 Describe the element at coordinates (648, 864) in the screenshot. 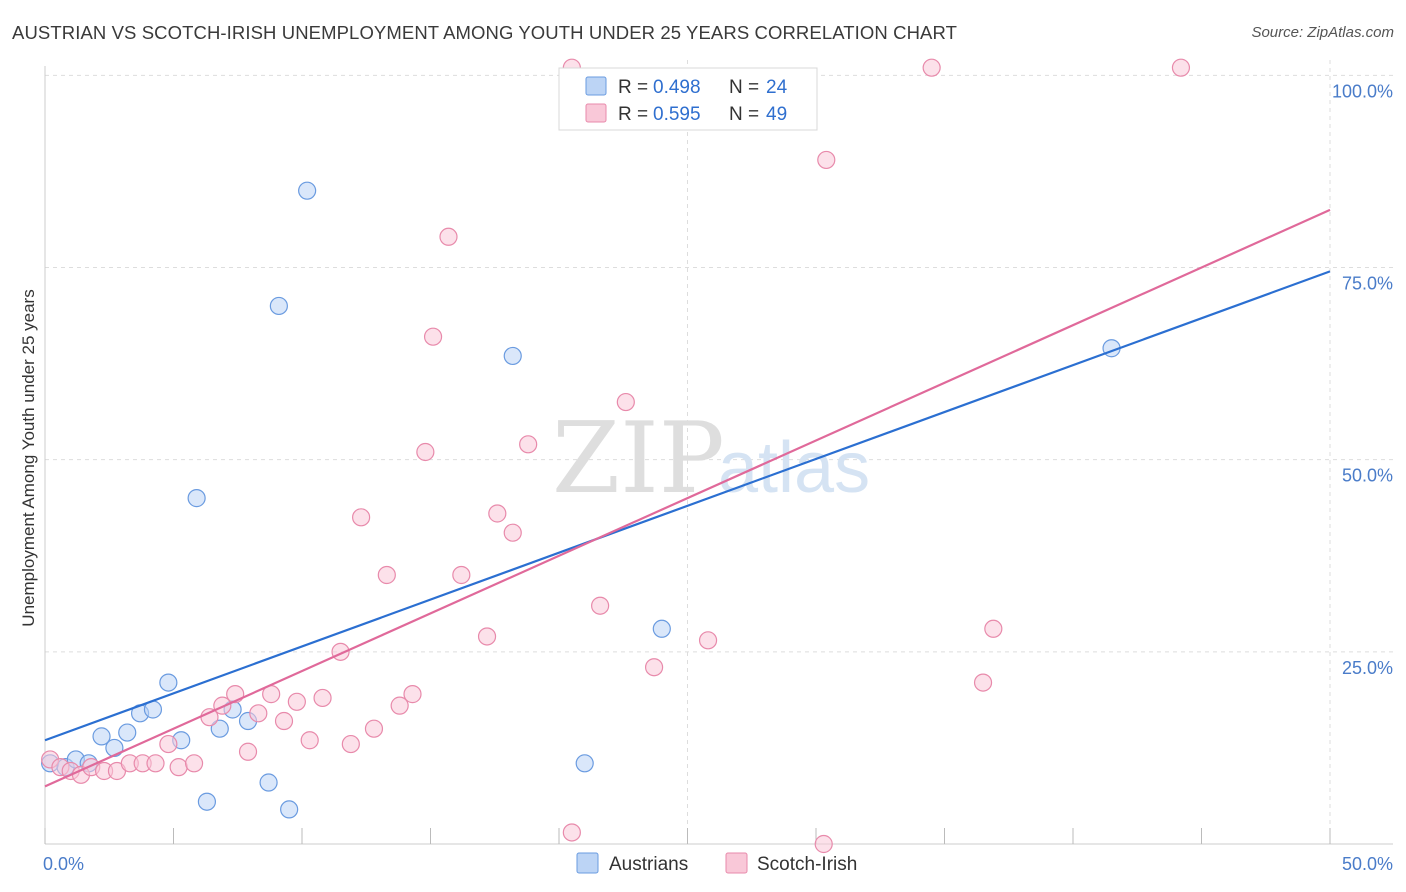

I see `legend-label-austrians: Austrians` at that location.